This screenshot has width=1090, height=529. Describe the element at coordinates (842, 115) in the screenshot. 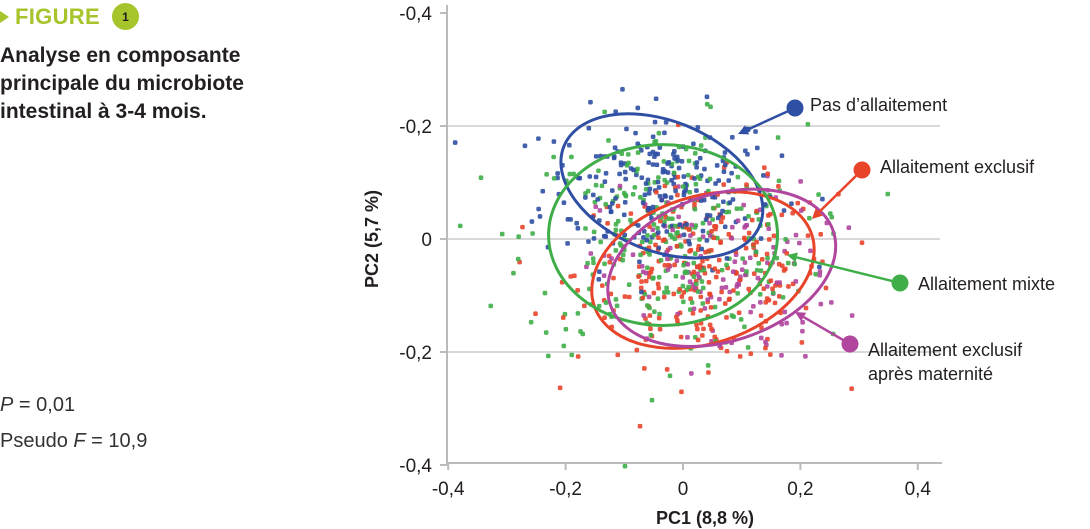

I see `legend-entry-0: Pas d’allaitement` at that location.